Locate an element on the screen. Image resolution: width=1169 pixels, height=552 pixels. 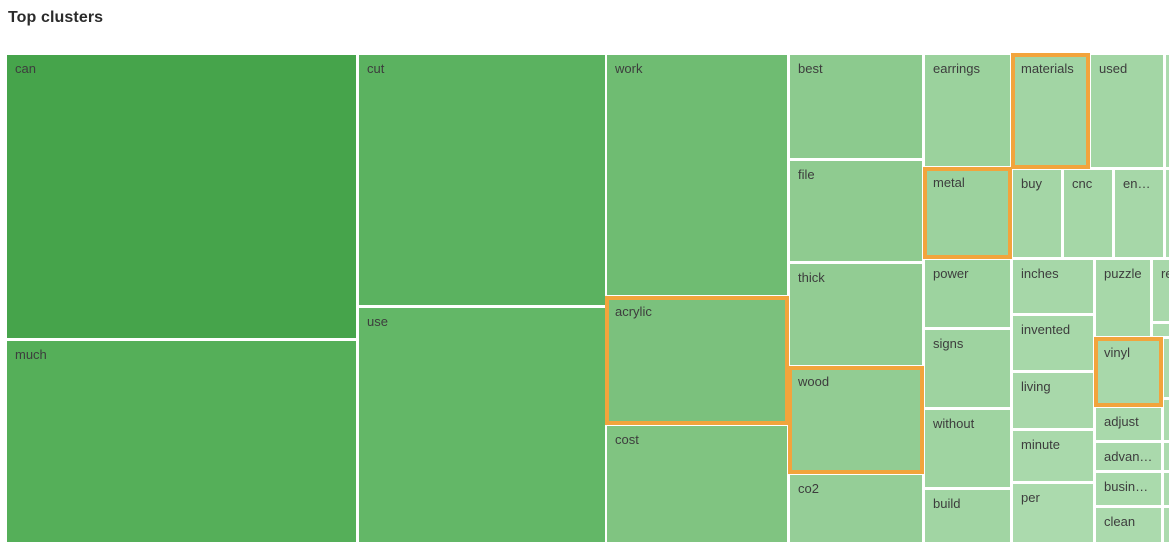
treemap-tile-per: per is located at coordinates (1053, 513).